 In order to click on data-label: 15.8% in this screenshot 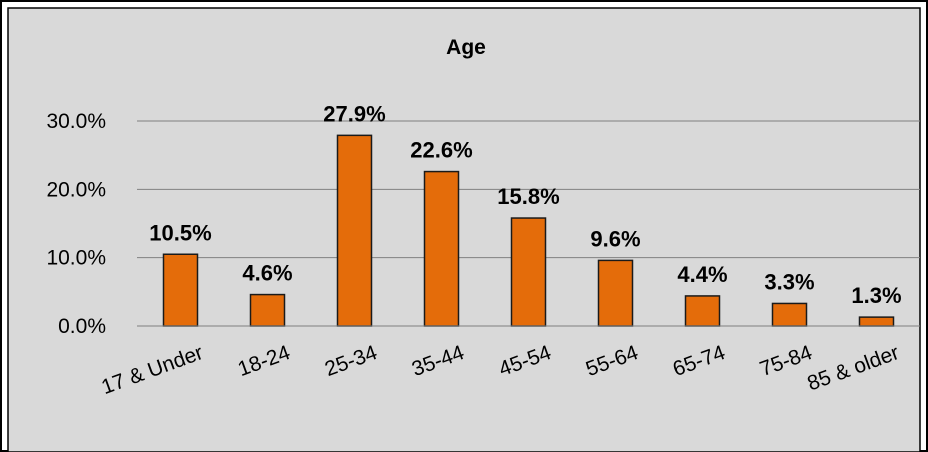, I will do `click(528, 196)`.